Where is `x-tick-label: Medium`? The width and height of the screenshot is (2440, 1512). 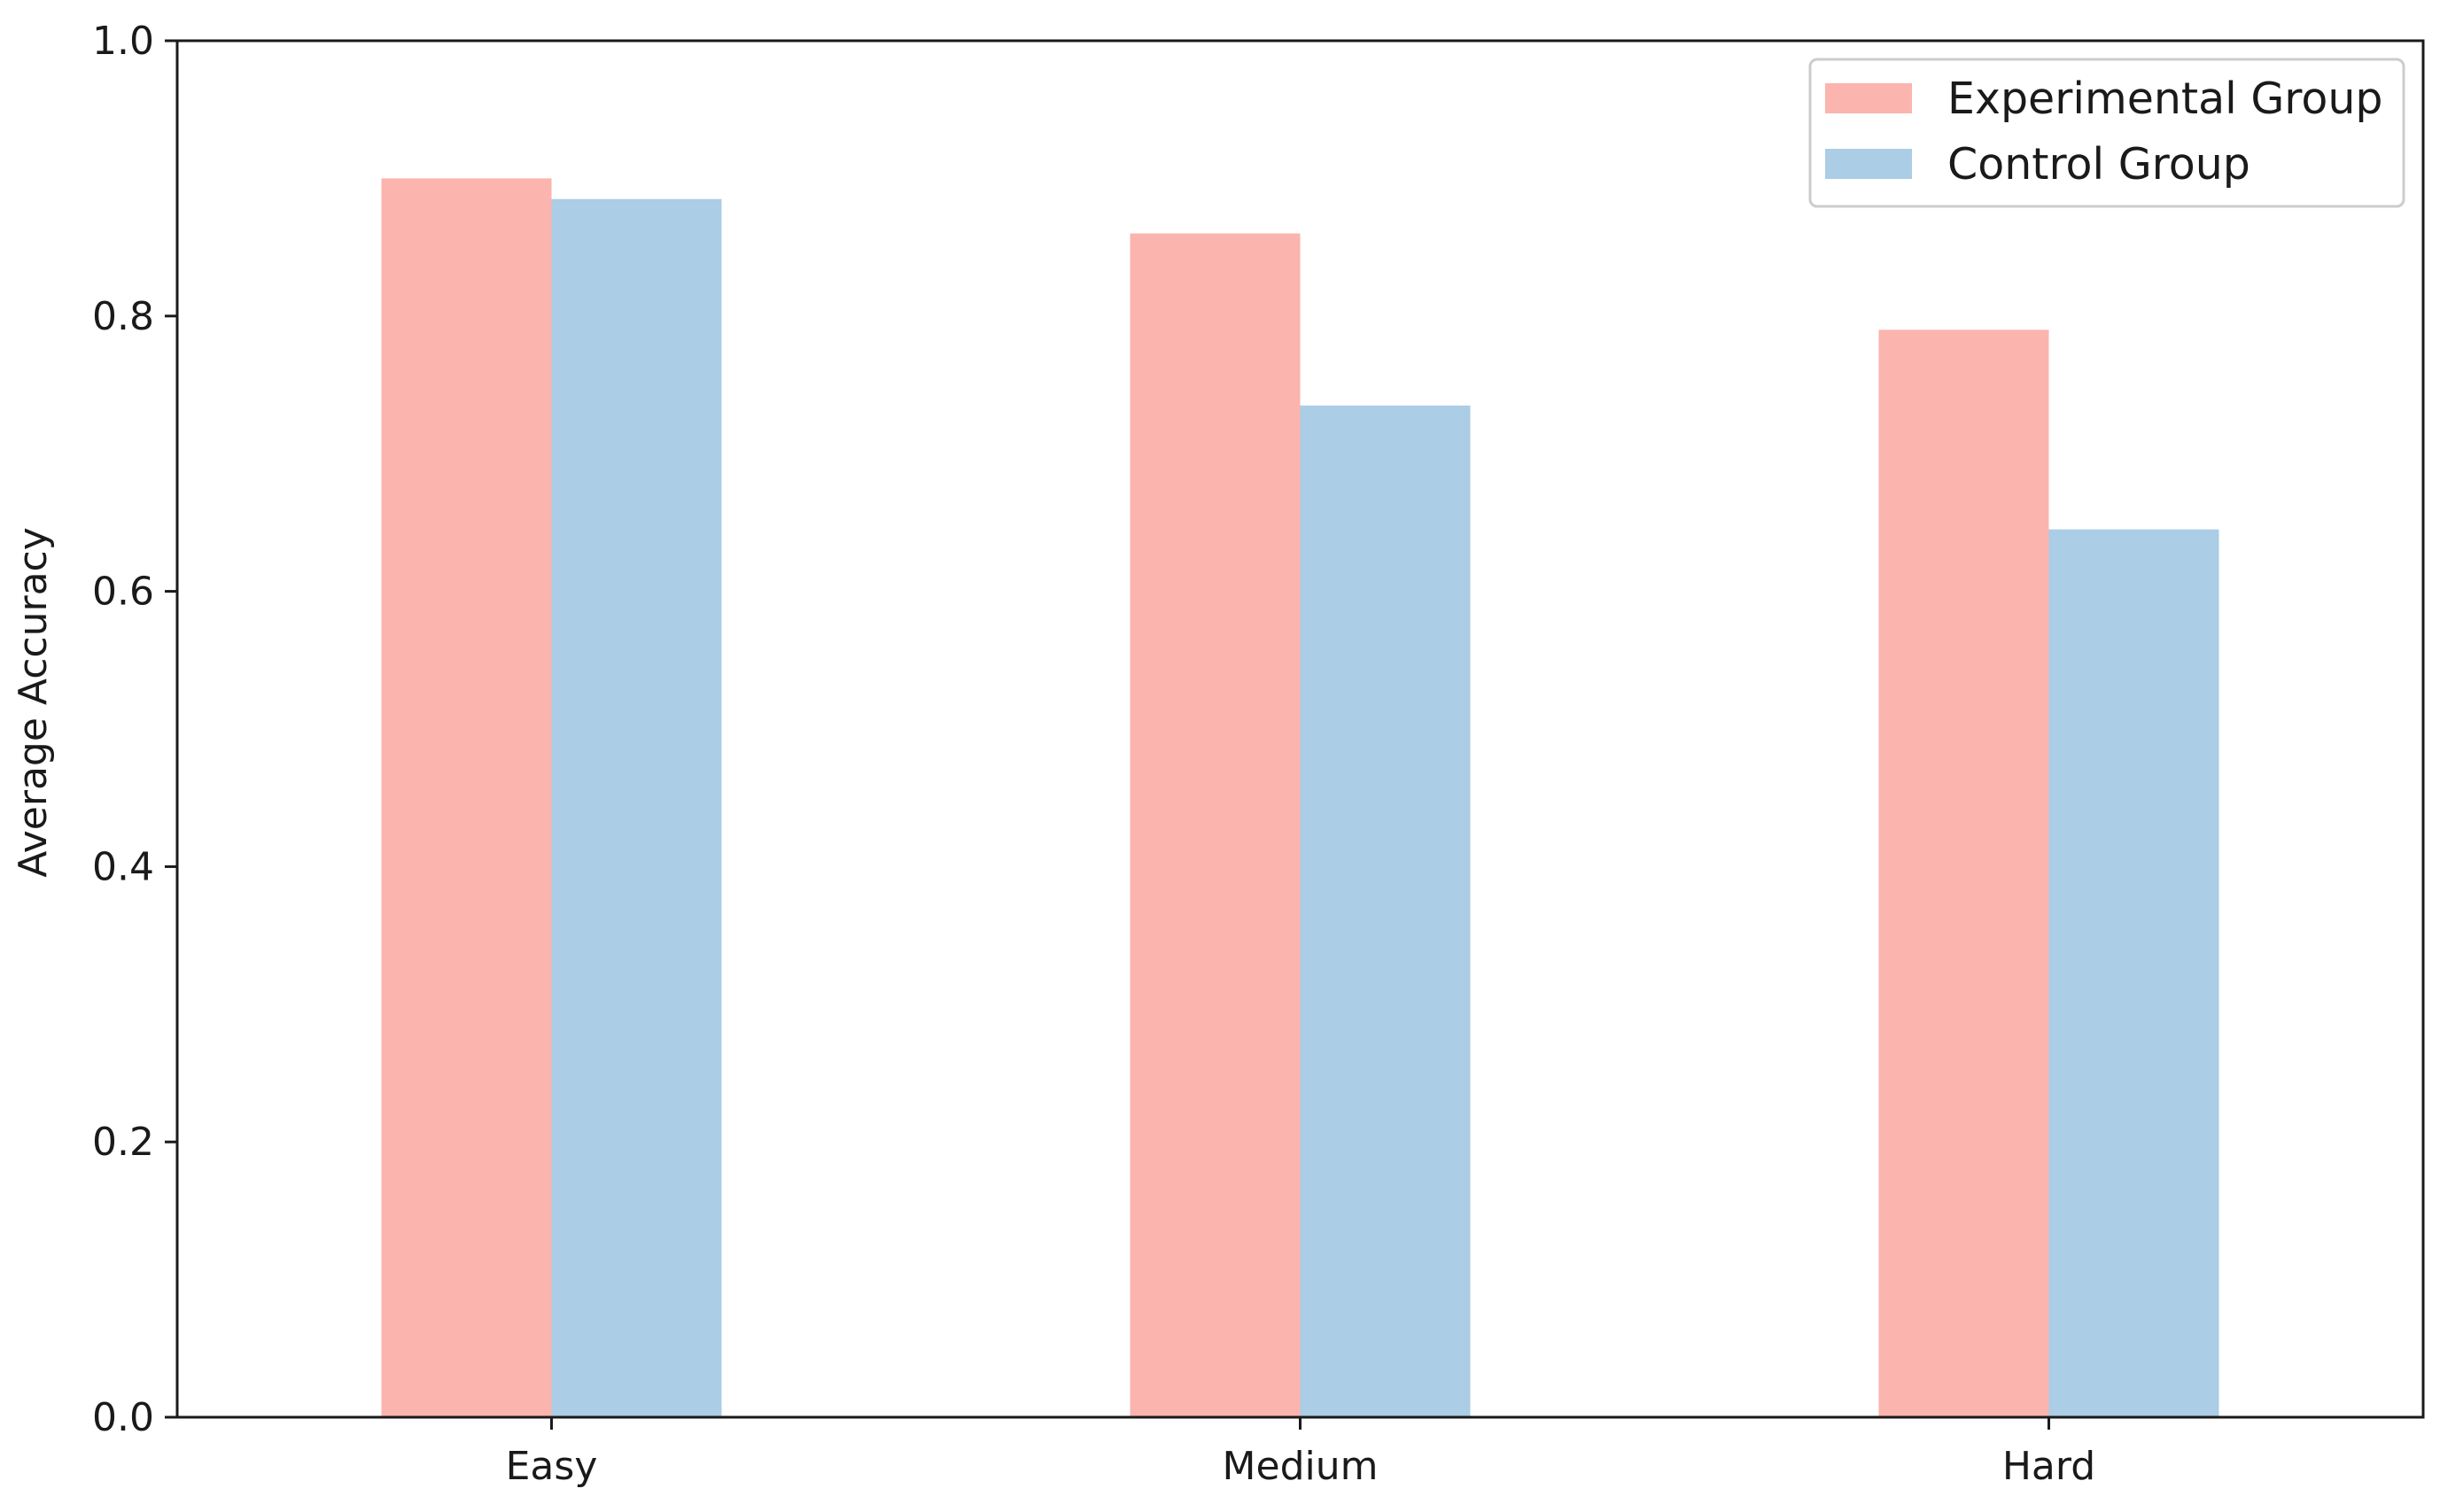 x-tick-label: Medium is located at coordinates (1301, 1466).